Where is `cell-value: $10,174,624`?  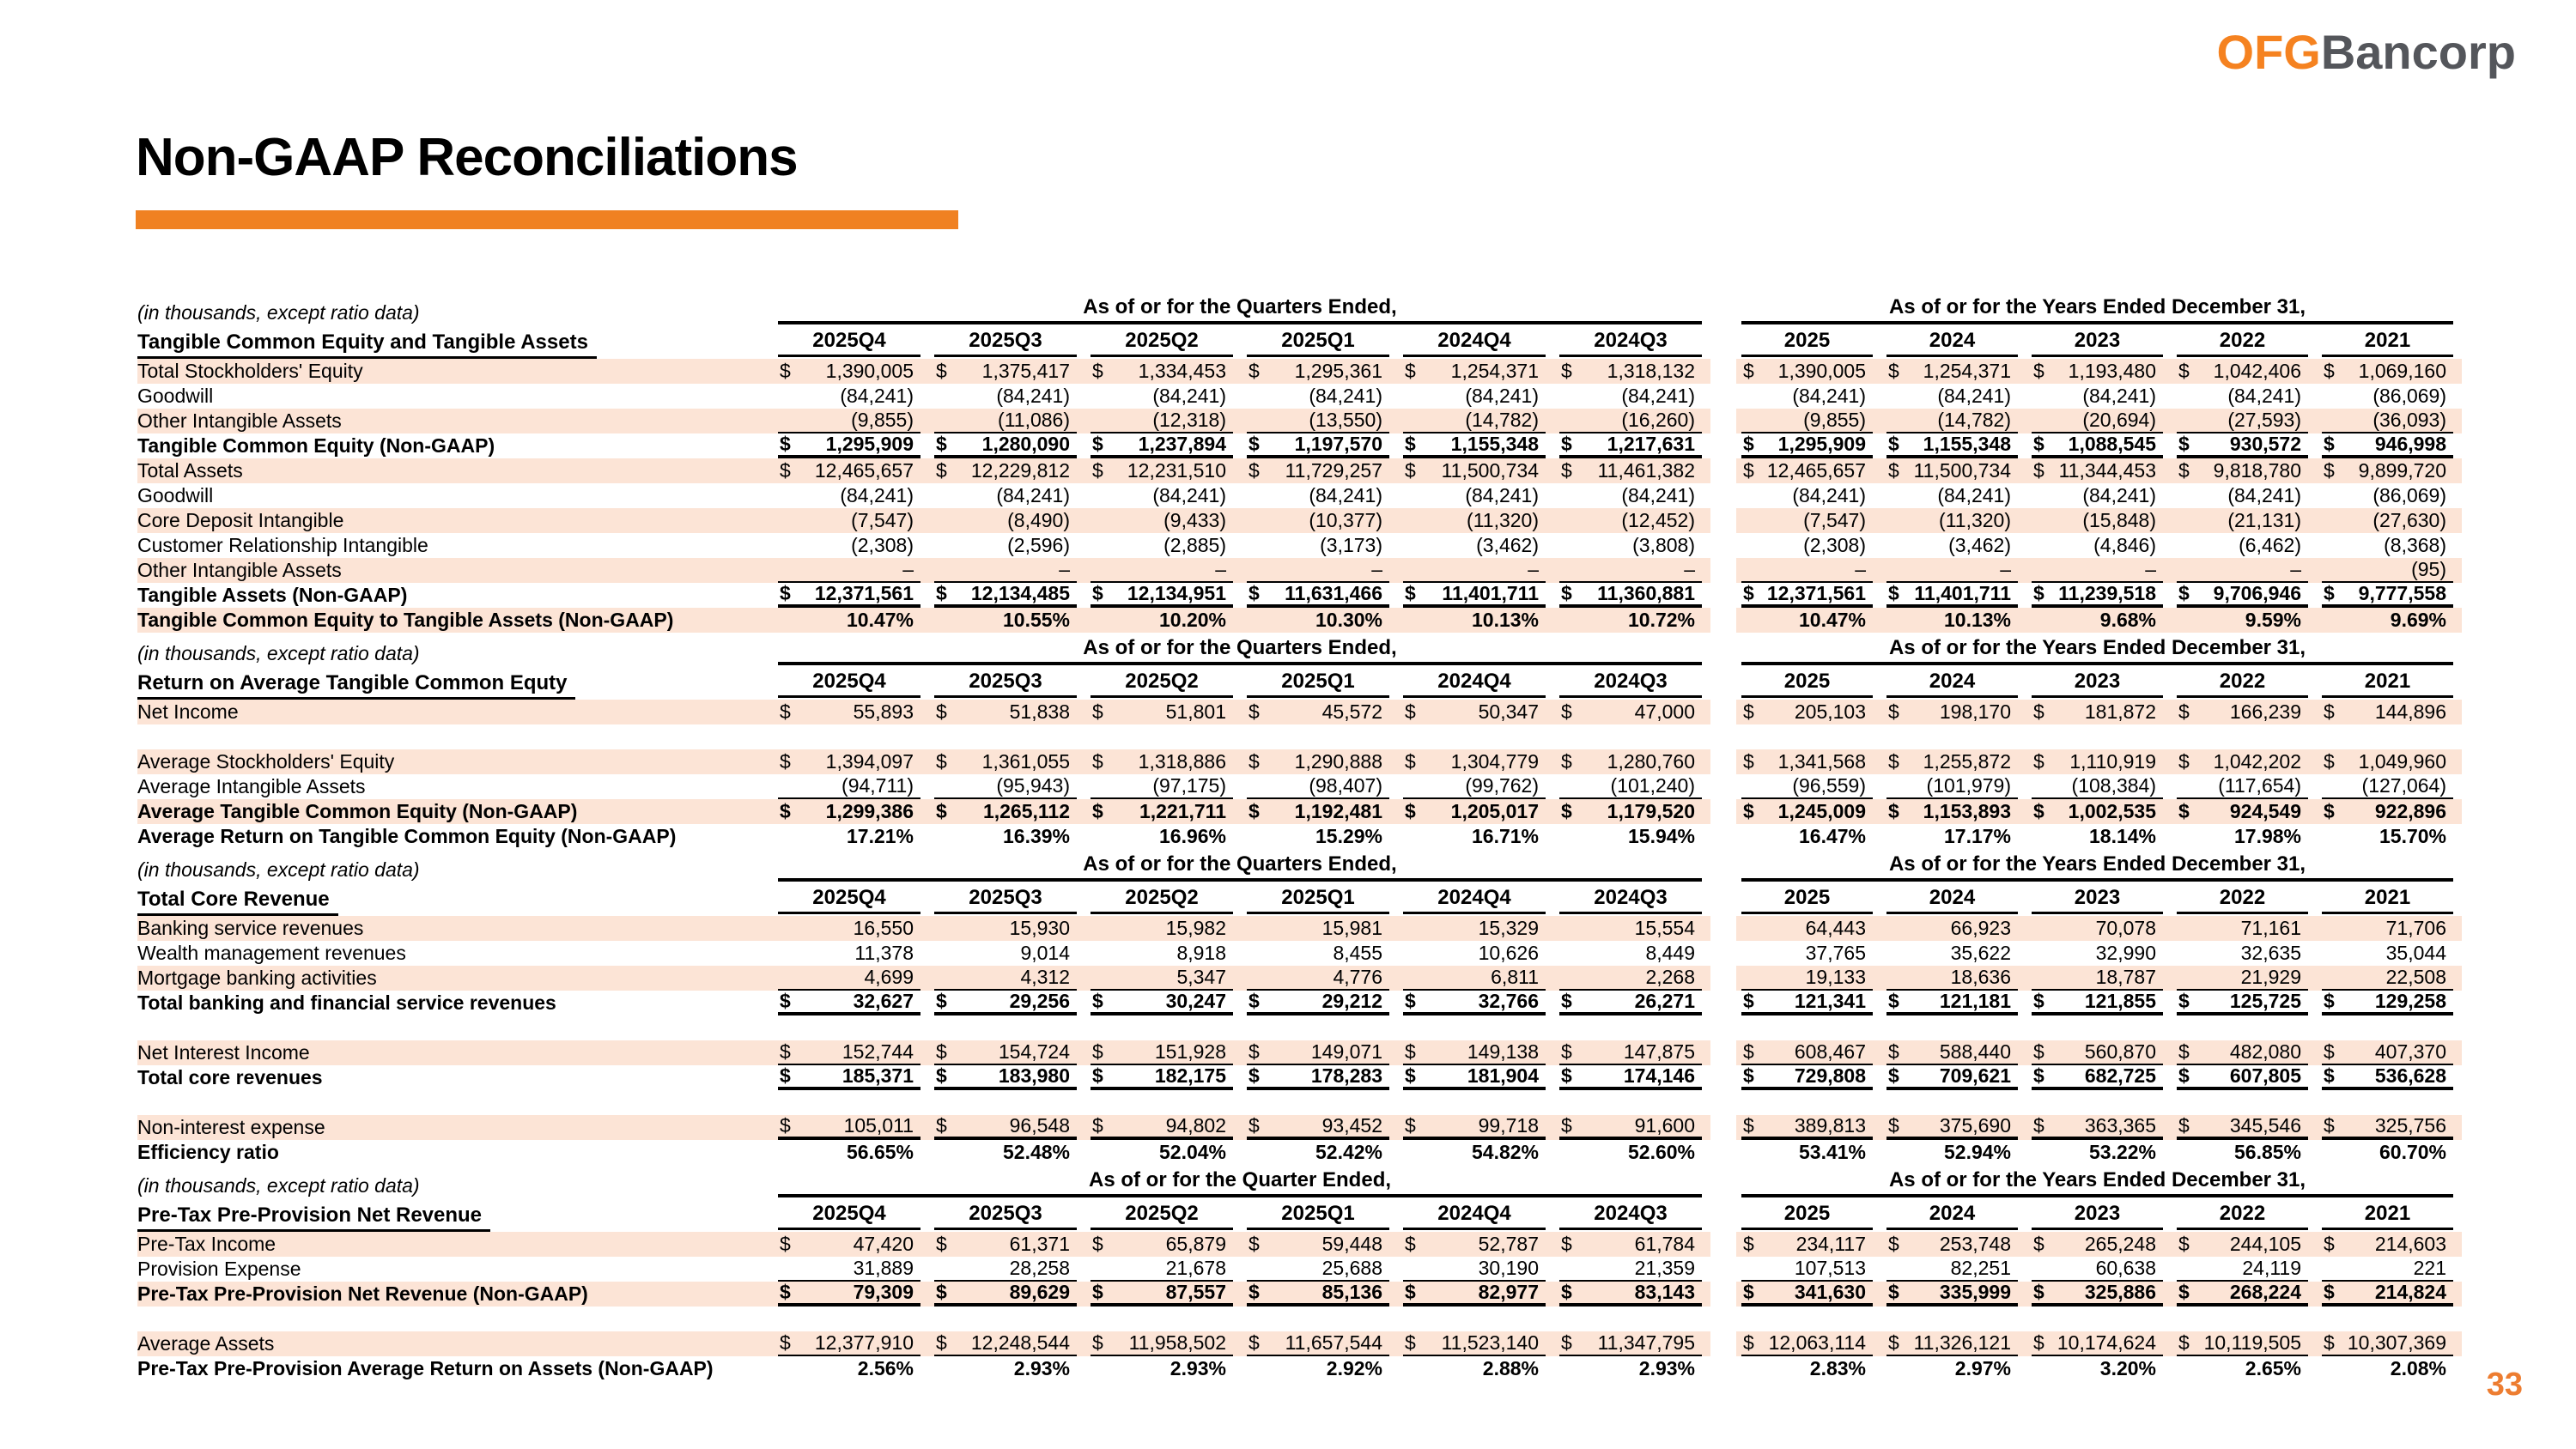
cell-value: $10,174,624 is located at coordinates (2097, 1343).